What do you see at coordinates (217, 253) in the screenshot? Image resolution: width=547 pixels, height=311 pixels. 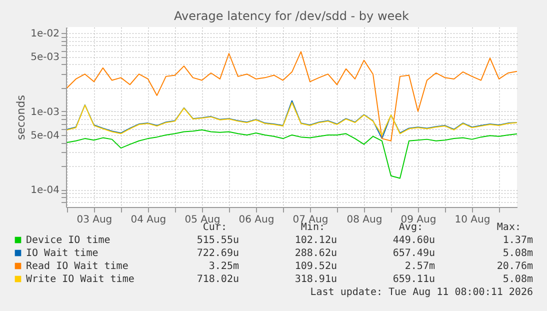 I see `text: 722.69u` at bounding box center [217, 253].